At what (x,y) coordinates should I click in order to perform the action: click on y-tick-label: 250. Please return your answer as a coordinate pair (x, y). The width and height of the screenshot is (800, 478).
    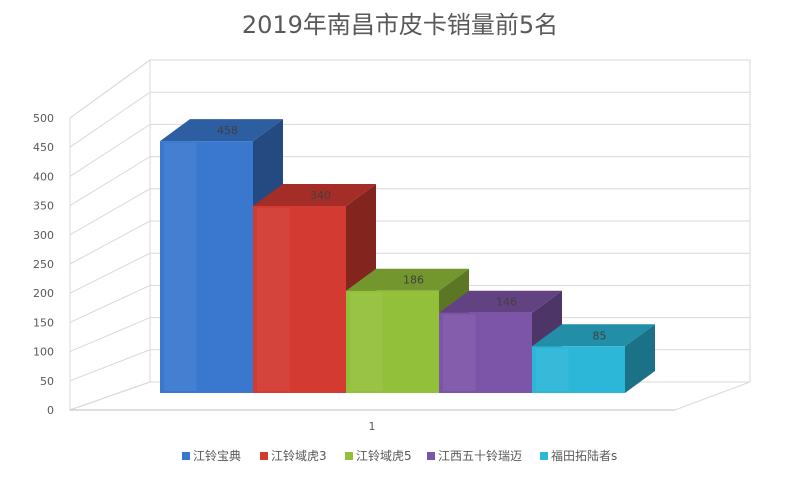
    Looking at the image, I should click on (43, 264).